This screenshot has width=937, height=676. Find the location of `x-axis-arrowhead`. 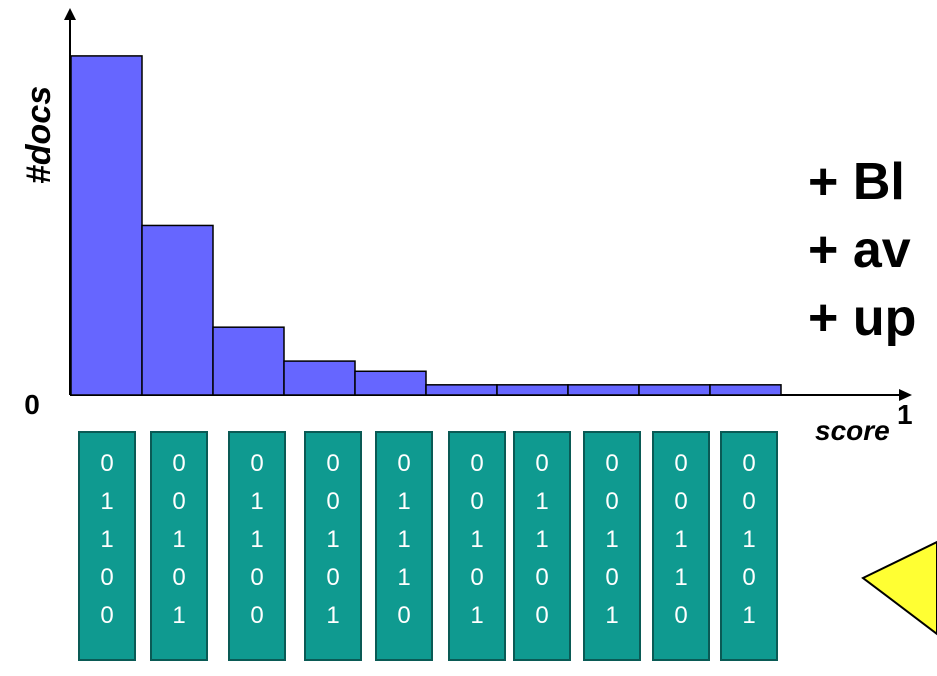

x-axis-arrowhead is located at coordinates (905, 395).